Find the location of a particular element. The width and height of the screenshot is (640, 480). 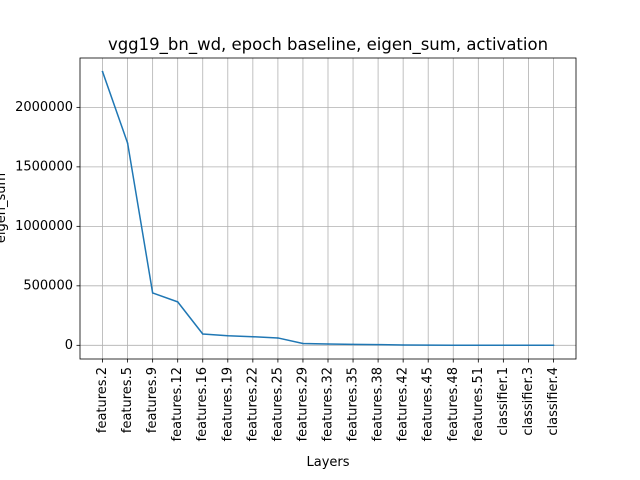

y-tick-label: 1500000 is located at coordinates (44, 166).